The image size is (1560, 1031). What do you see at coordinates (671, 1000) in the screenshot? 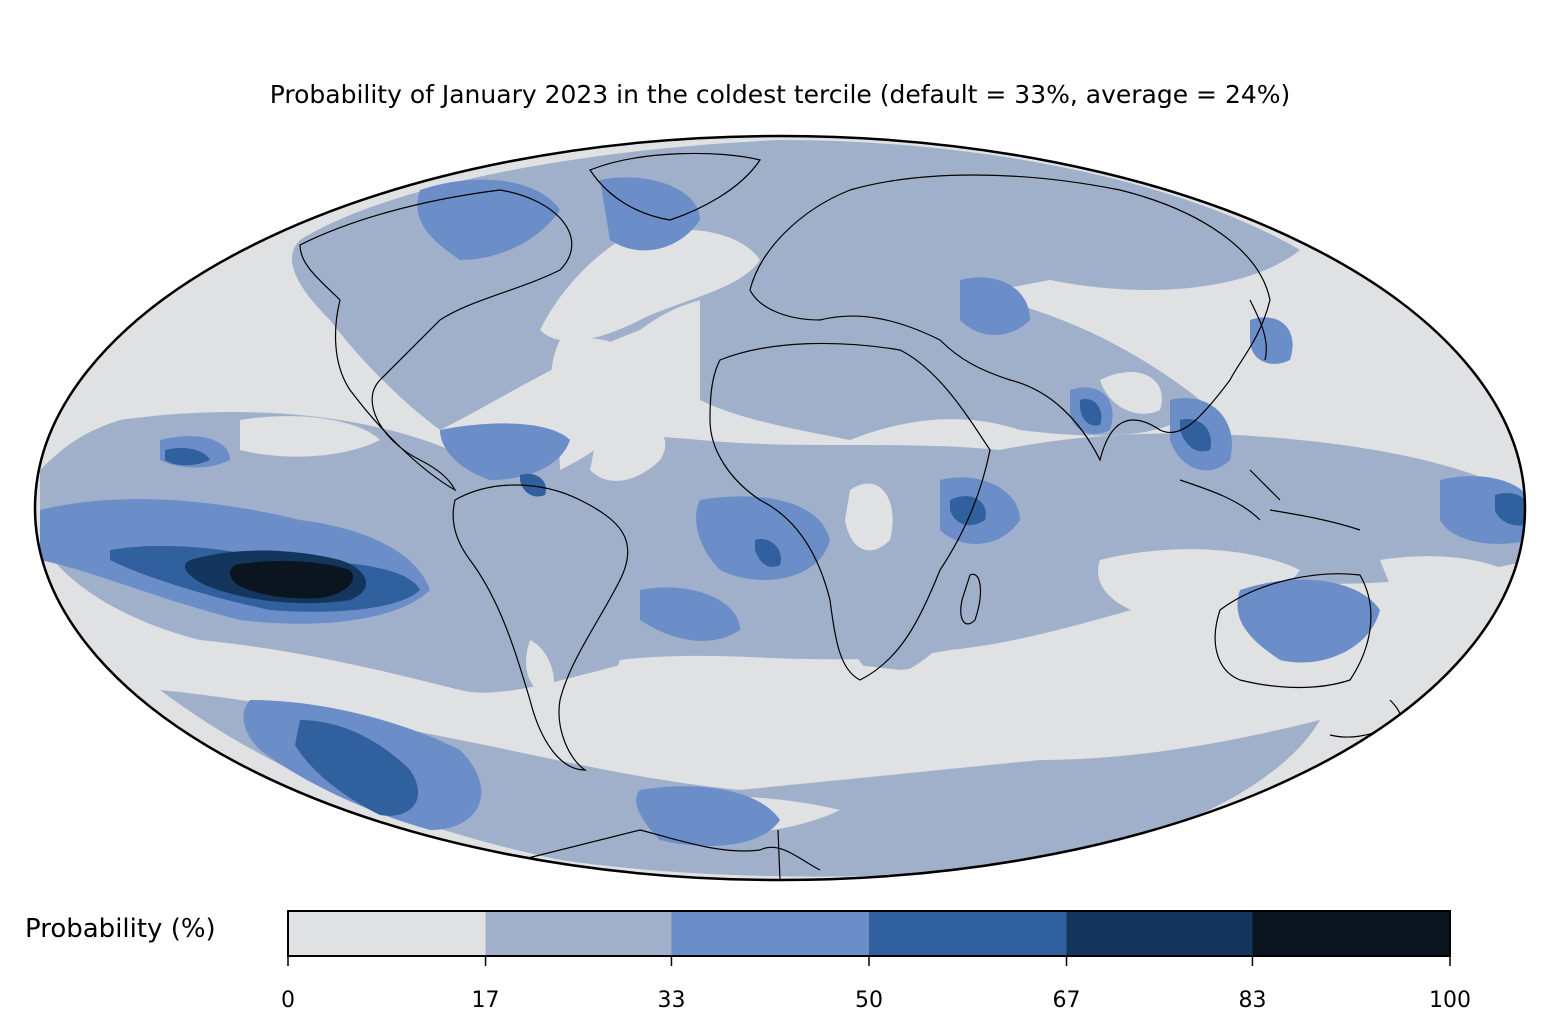
I see `colorbar-tick-label: 33` at bounding box center [671, 1000].